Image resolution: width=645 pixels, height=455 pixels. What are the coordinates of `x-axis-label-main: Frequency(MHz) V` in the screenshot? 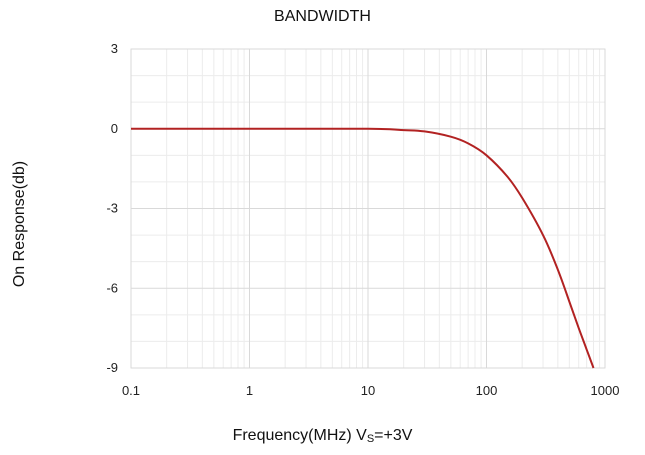 It's located at (299, 435).